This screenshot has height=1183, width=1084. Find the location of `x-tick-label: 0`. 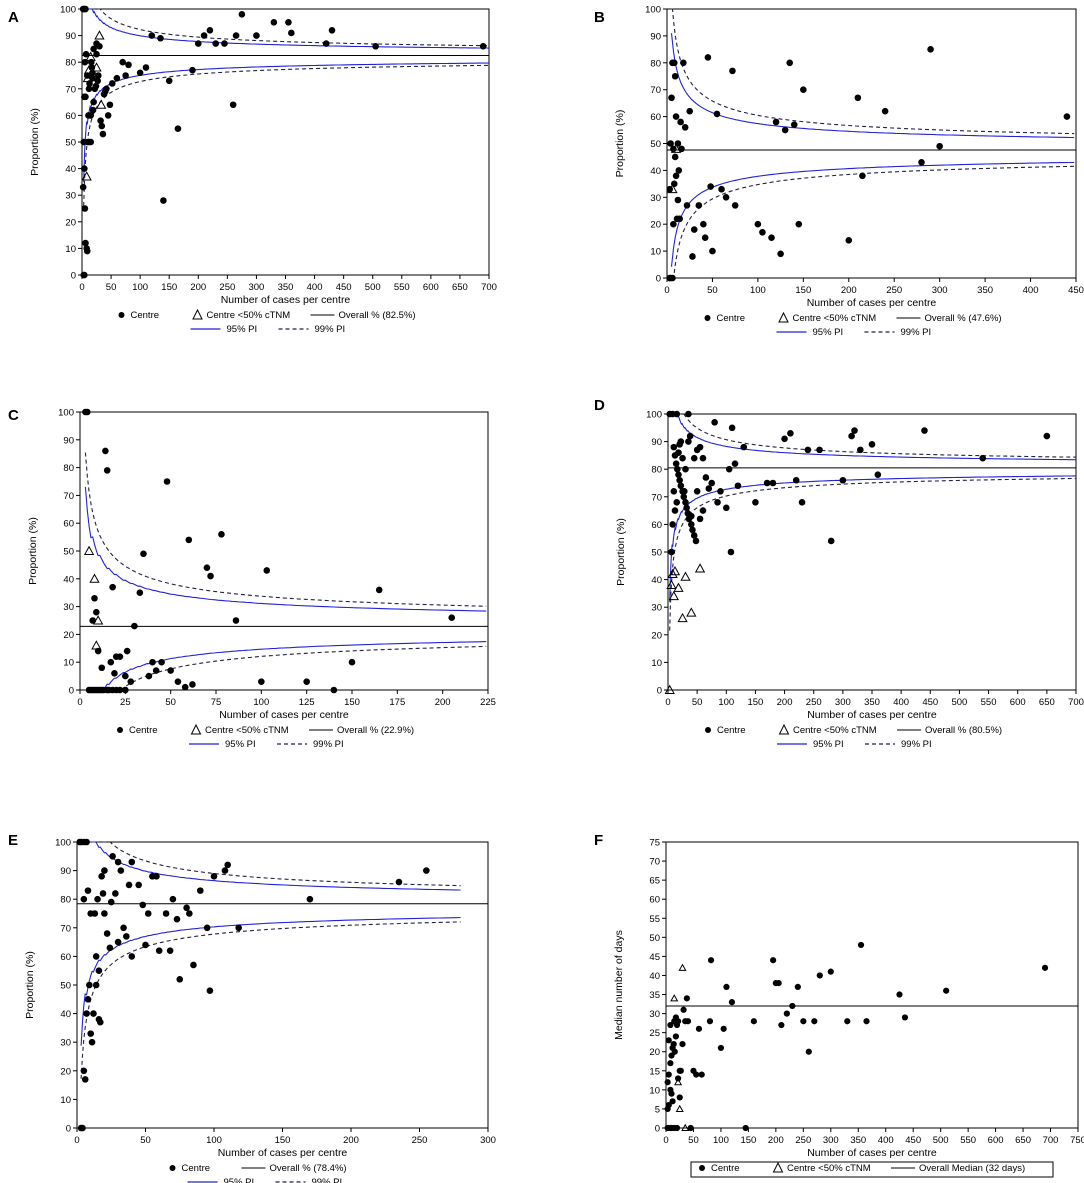

x-tick-label: 0 is located at coordinates (667, 702).